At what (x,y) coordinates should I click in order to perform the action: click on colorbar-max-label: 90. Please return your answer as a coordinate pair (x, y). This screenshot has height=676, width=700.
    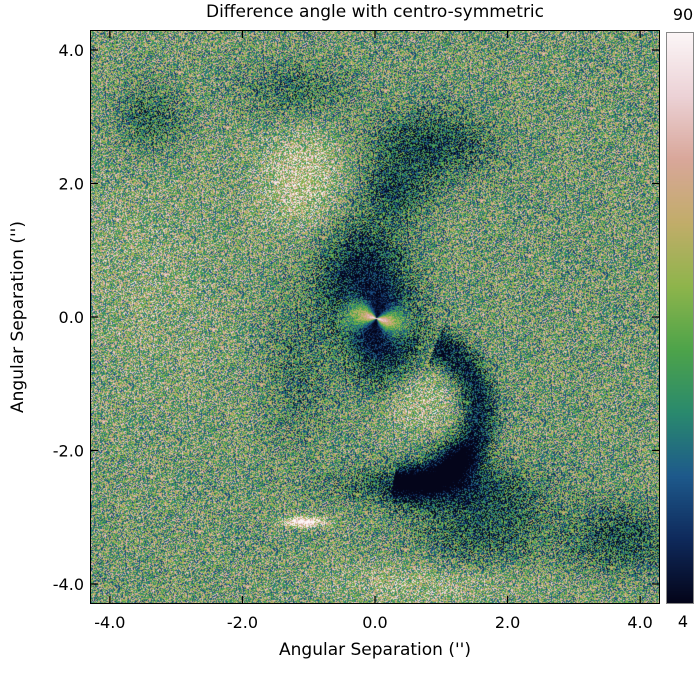
    Looking at the image, I should click on (683, 14).